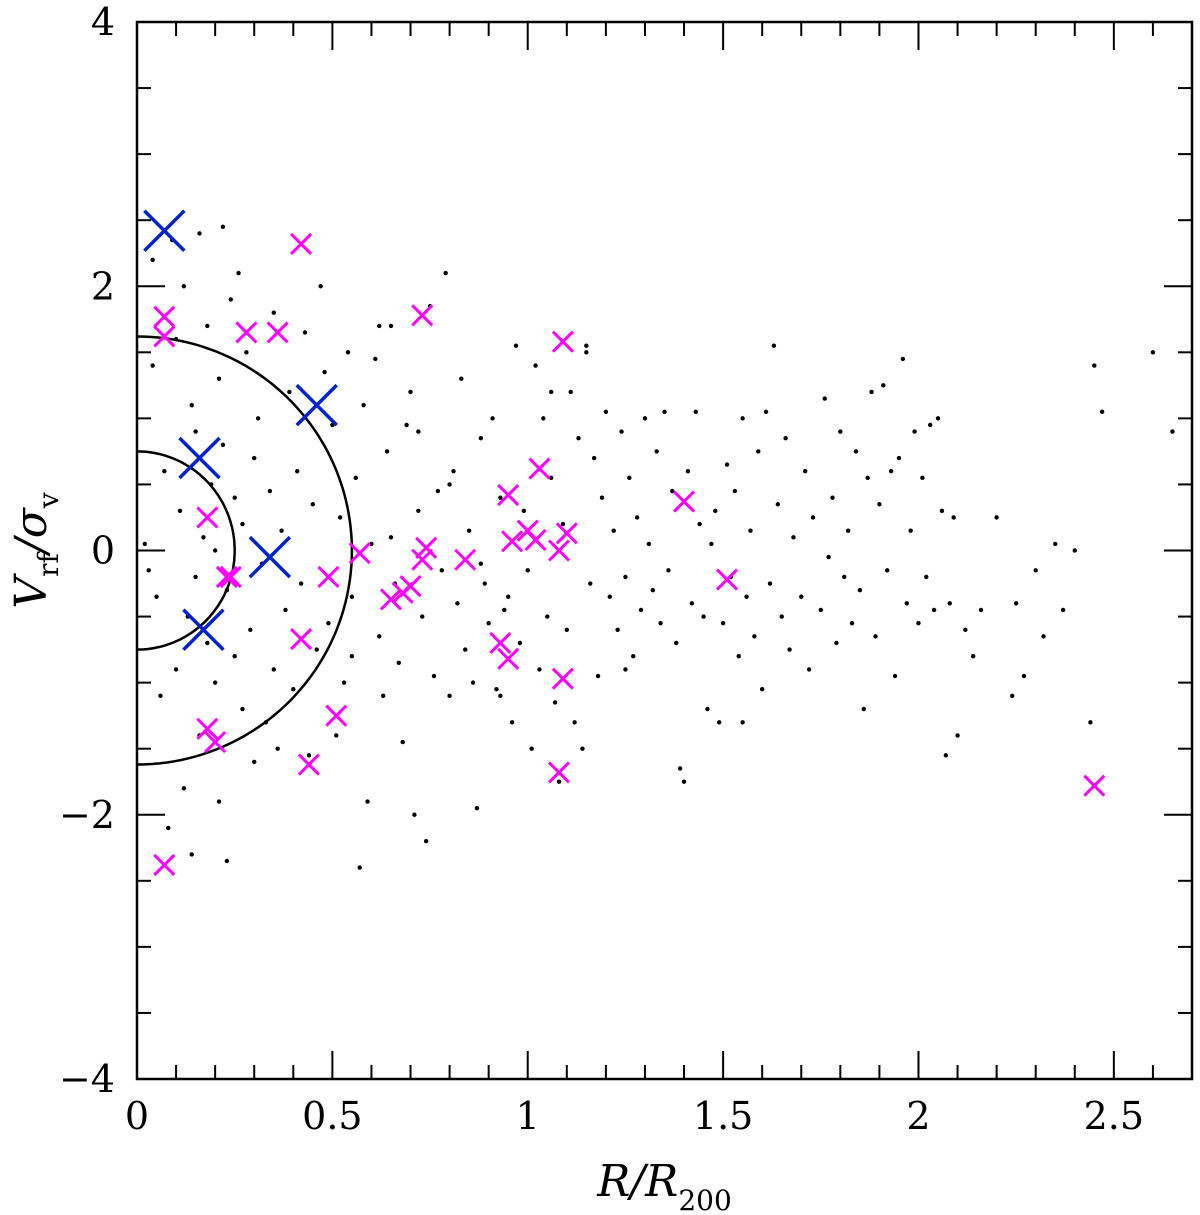 This screenshot has width=1200, height=1215. Describe the element at coordinates (528, 1116) in the screenshot. I see `x-tick-label: 1` at that location.